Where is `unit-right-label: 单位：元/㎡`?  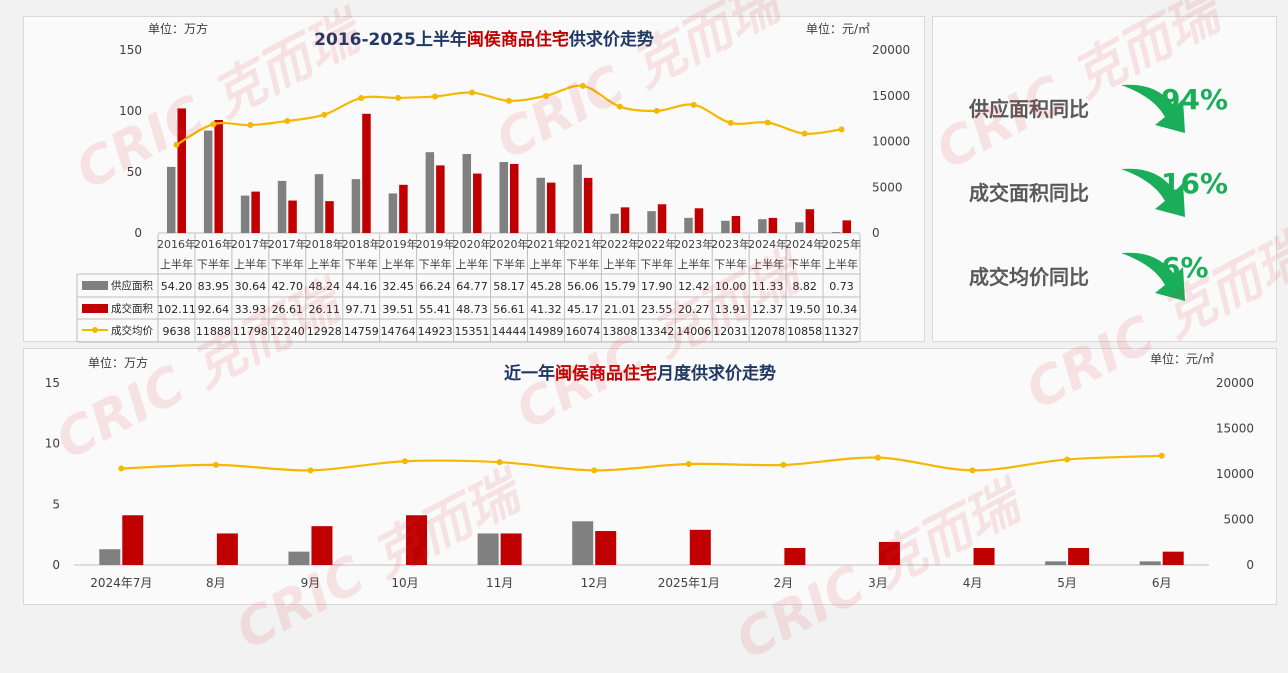 unit-right-label: 单位：元/㎡ is located at coordinates (838, 28).